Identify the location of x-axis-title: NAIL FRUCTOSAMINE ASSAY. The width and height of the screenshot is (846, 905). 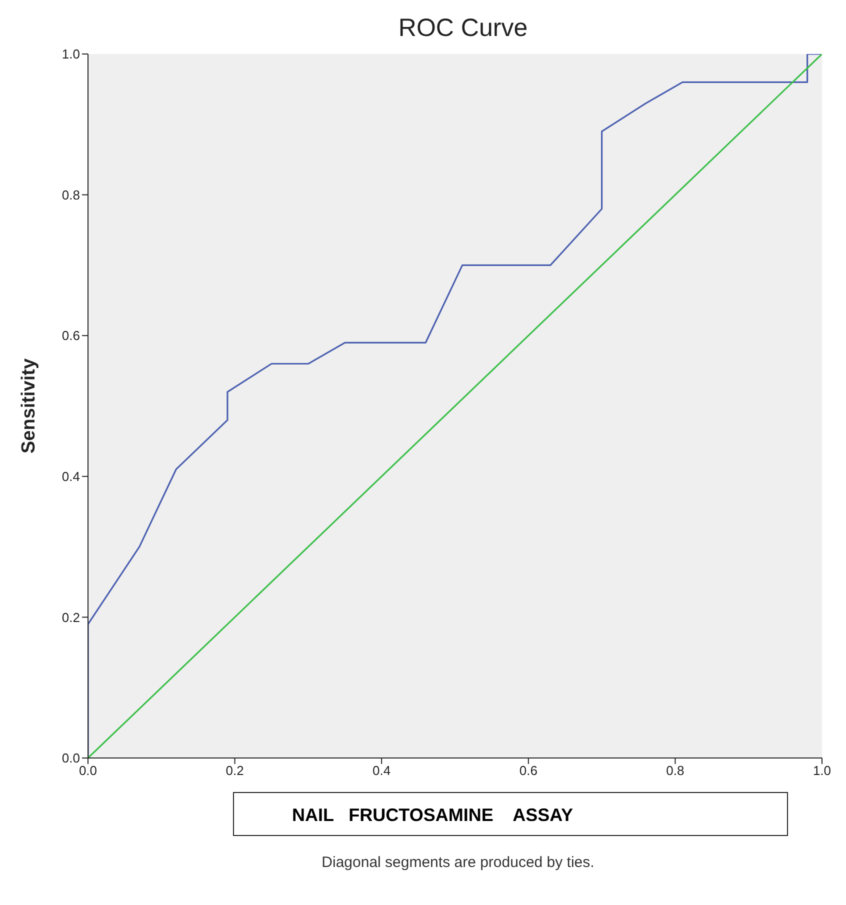
(510, 814).